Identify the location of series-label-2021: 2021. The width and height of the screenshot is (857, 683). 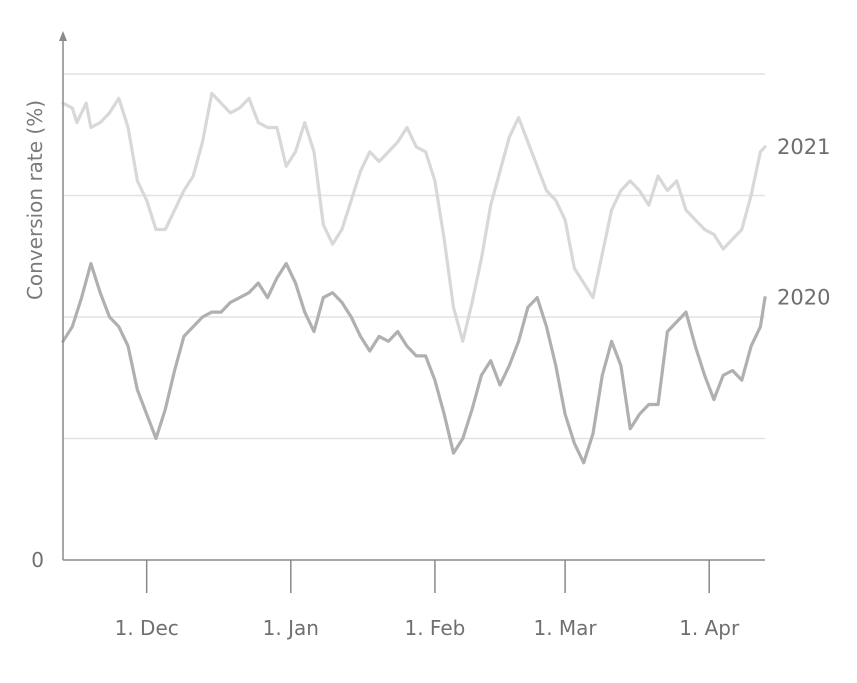
(803, 147).